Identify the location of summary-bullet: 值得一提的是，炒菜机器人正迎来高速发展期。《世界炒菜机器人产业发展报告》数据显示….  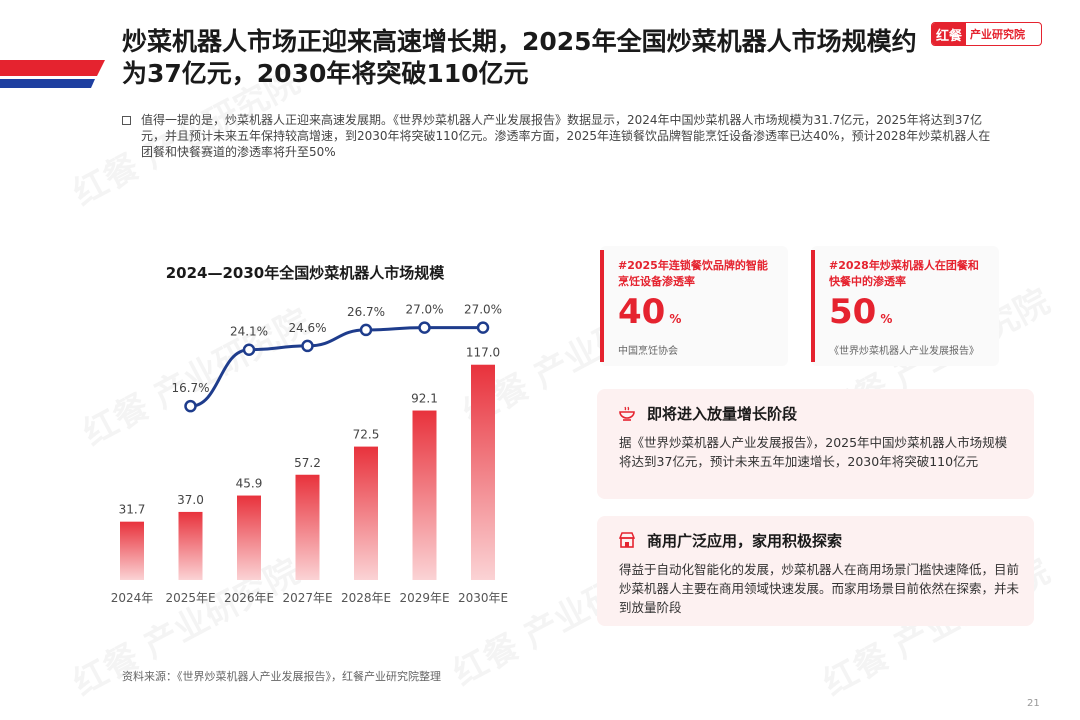
(562, 136).